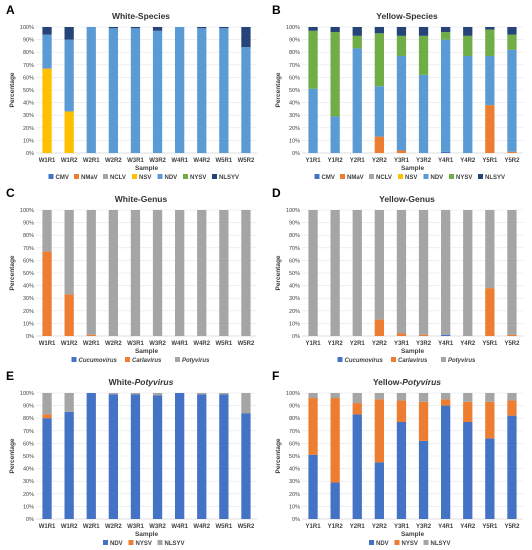 The width and height of the screenshot is (532, 550). I want to click on bar-segment-Y1R2-NLSYV, so click(335, 30).